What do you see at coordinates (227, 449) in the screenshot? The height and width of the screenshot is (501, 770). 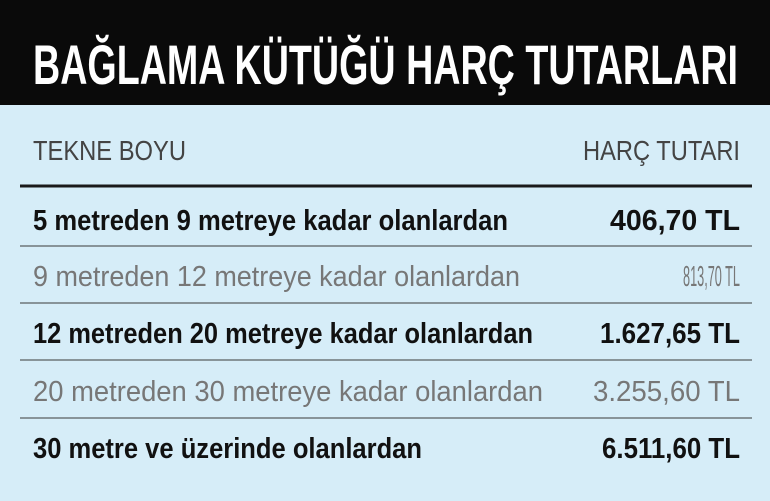 I see `row-label: 30 metre ve üzerinde olanlardan` at bounding box center [227, 449].